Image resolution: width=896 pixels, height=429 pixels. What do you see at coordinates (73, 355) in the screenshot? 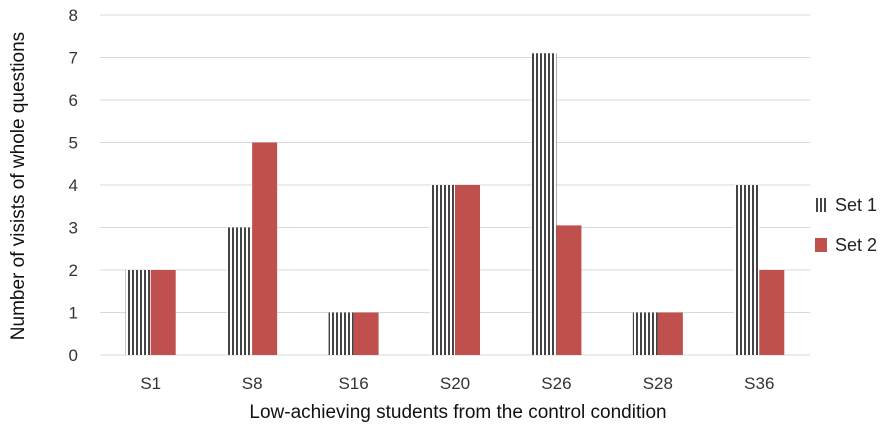
I see `y-tick-label: 0` at bounding box center [73, 355].